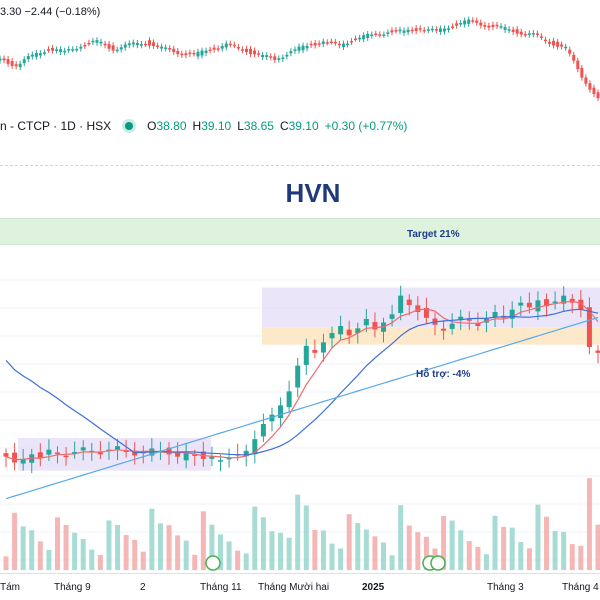  I want to click on symbol-label: n - CTCP · 1D · HSX, so click(56, 126).